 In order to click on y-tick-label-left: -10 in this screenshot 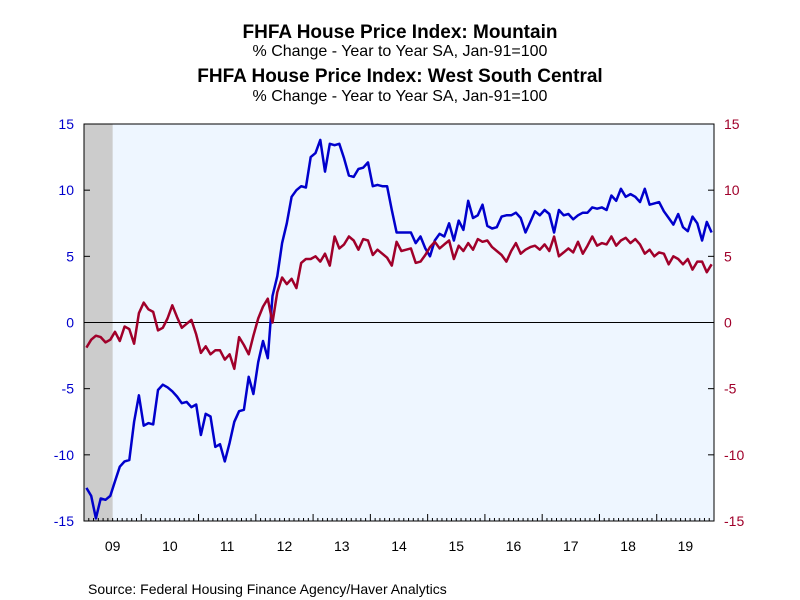, I will do `click(64, 455)`.